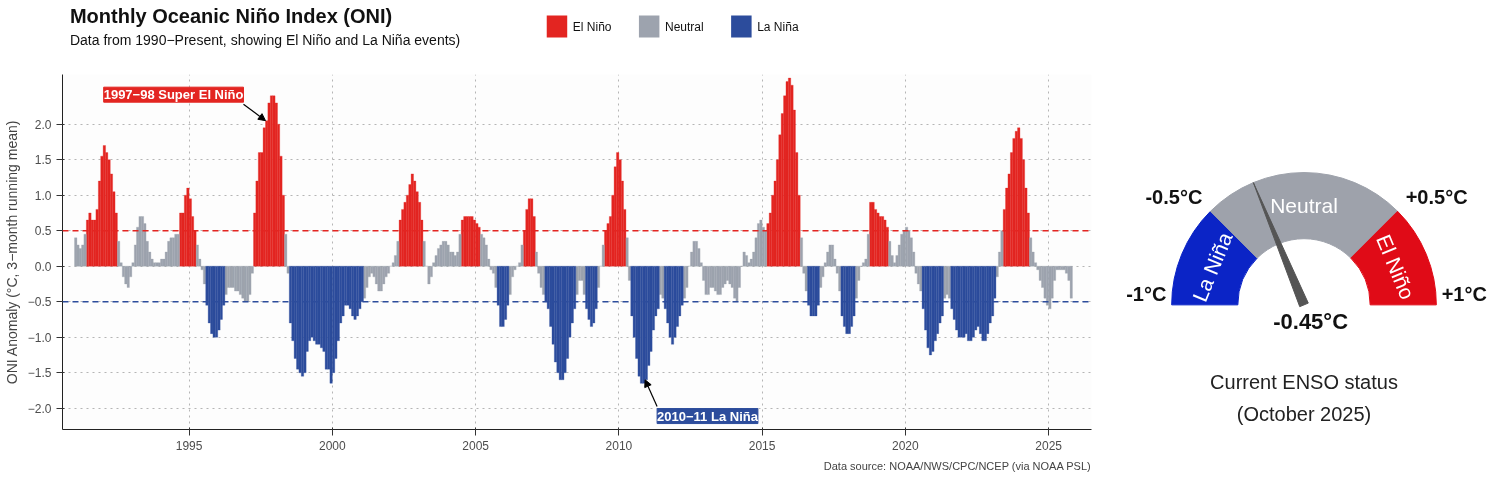 This screenshot has height=484, width=1507. I want to click on x-tick-label: 2000, so click(332, 445).